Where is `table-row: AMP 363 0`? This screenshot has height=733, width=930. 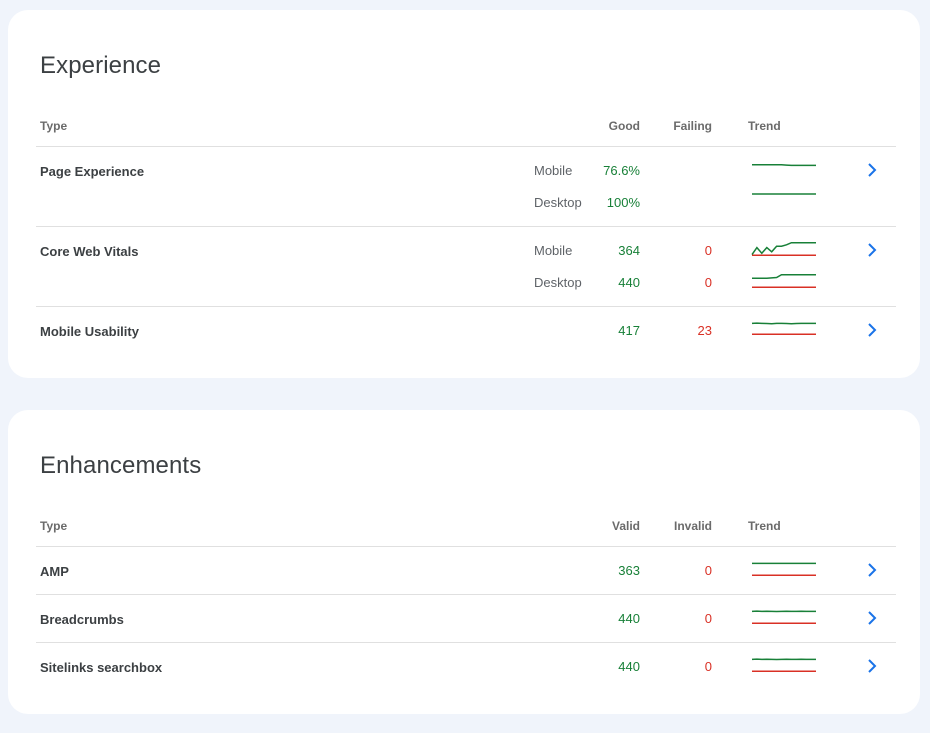 table-row: AMP 363 0 is located at coordinates (466, 571).